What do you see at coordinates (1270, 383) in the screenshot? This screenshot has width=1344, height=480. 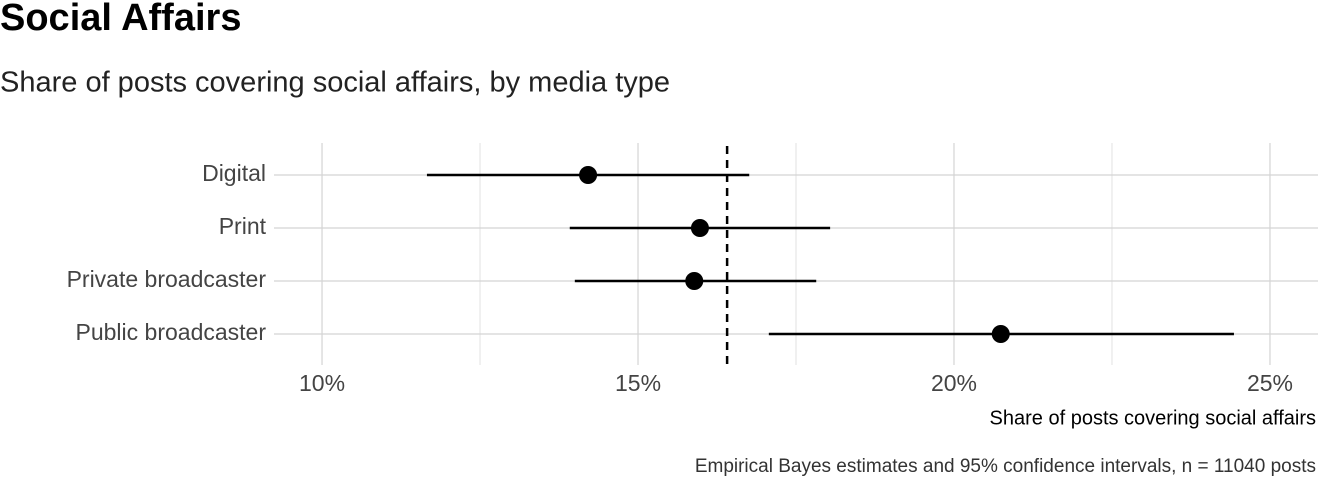 I see `x-tick-label: 25%` at bounding box center [1270, 383].